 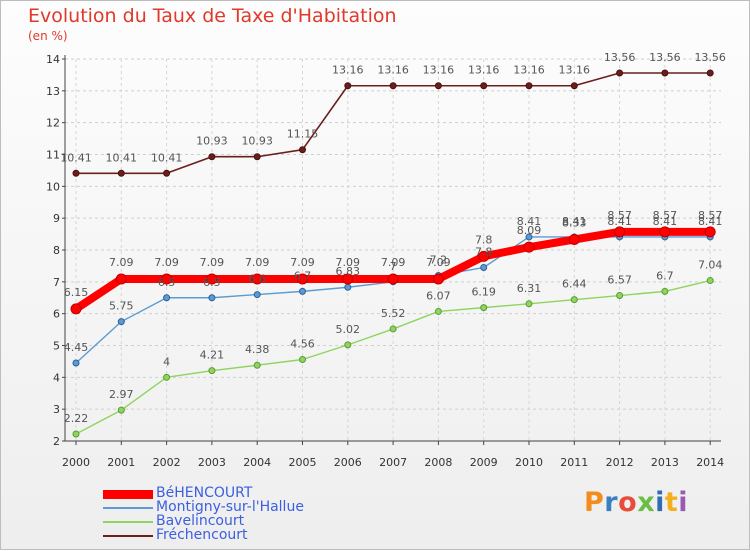 What do you see at coordinates (56, 377) in the screenshot?
I see `y-tick-label: 4` at bounding box center [56, 377].